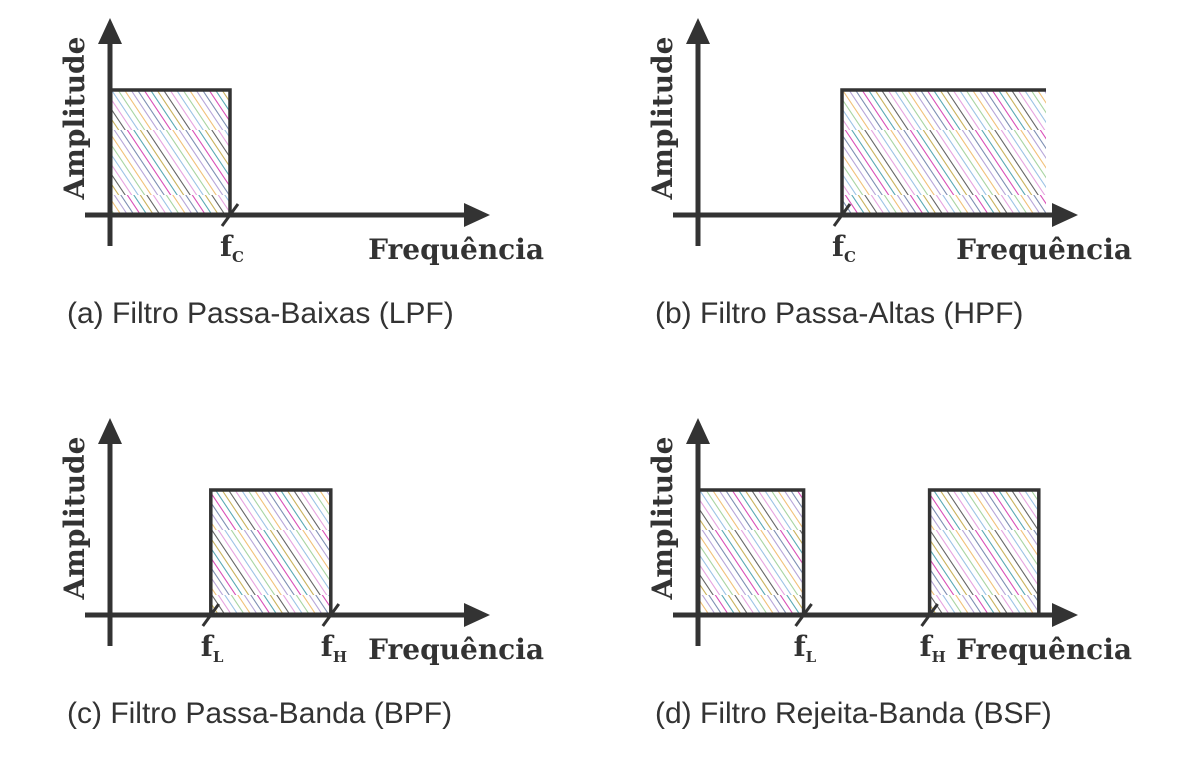 This screenshot has width=1199, height=775. What do you see at coordinates (260, 313) in the screenshot?
I see `caption-a: (a) Filtro Passa-Baixas (LPF)` at bounding box center [260, 313].